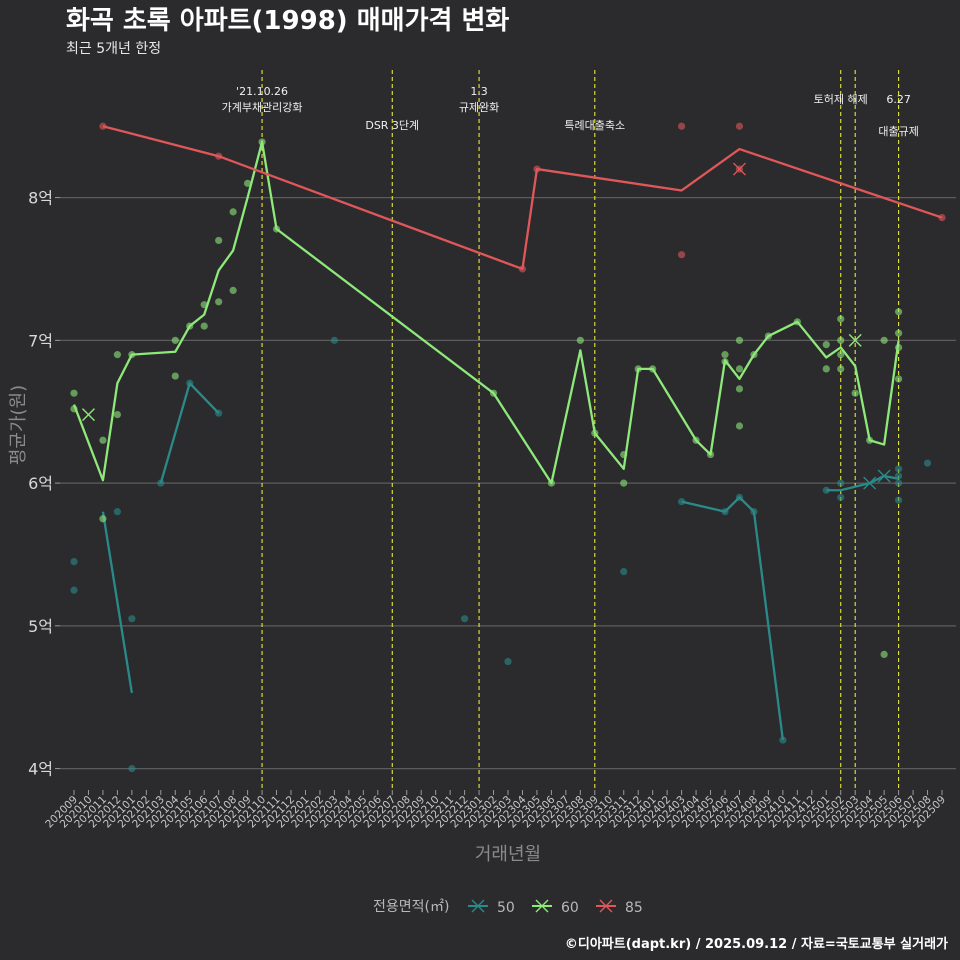 This screenshot has width=960, height=960. I want to click on y-tick-label: 8억, so click(40, 198).